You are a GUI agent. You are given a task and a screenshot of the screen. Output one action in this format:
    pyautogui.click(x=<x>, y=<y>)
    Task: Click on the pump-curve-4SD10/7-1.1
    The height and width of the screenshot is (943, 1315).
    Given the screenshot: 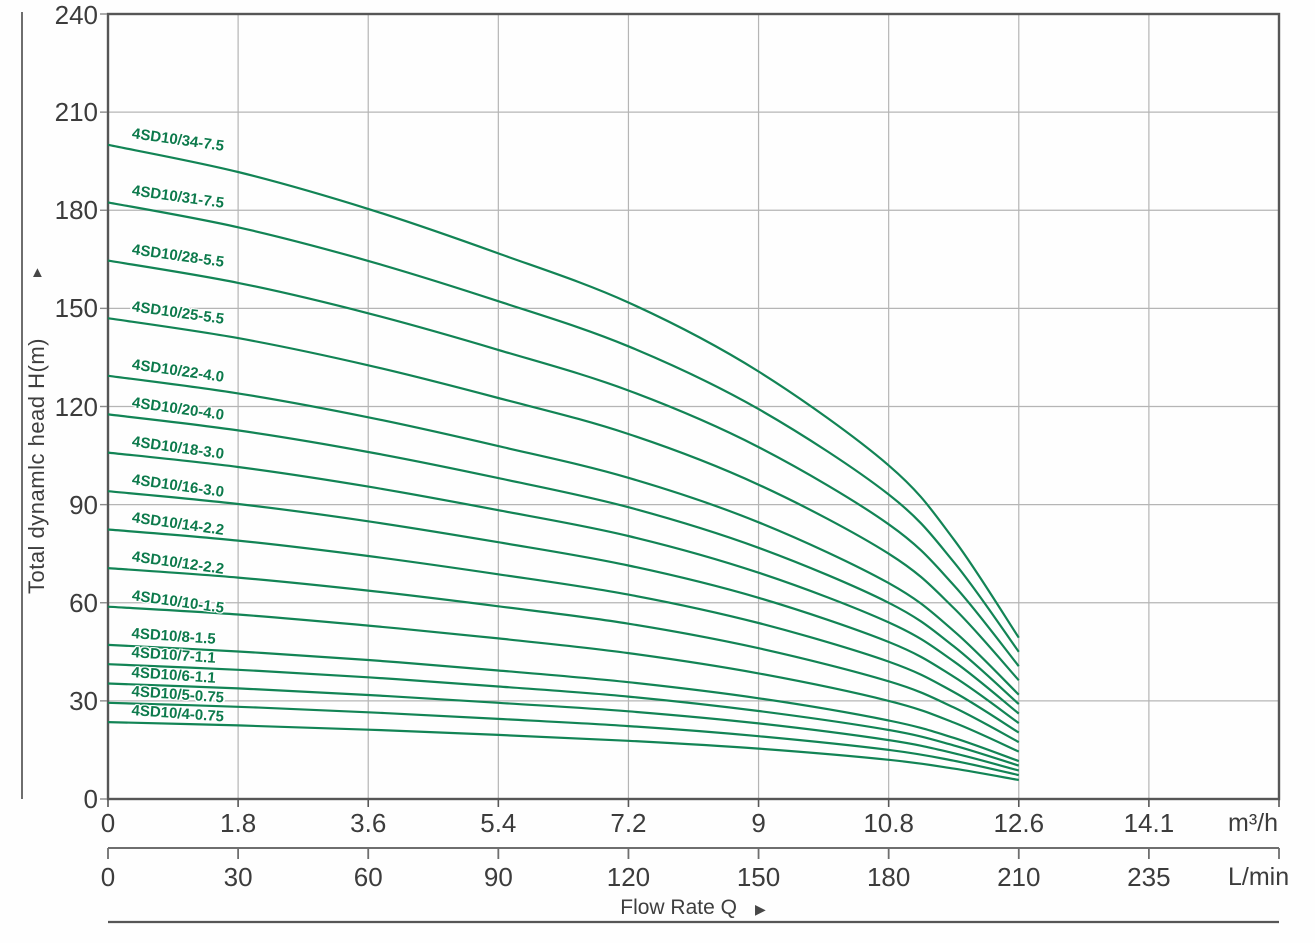 What is the action you would take?
    pyautogui.click(x=563, y=715)
    